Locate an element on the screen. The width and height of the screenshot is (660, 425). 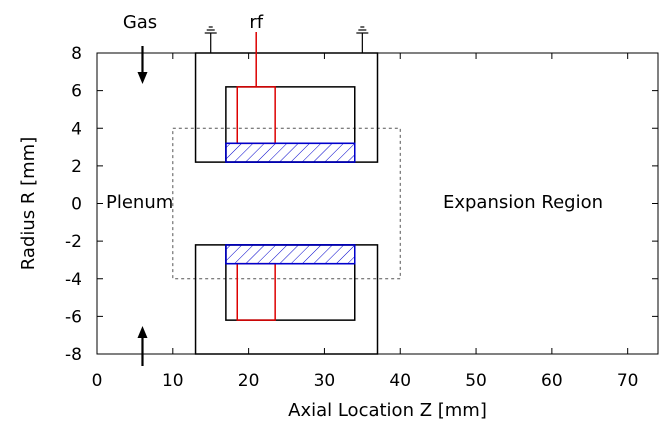
y-axis-title: Radius R [mm] is located at coordinates (28, 203).